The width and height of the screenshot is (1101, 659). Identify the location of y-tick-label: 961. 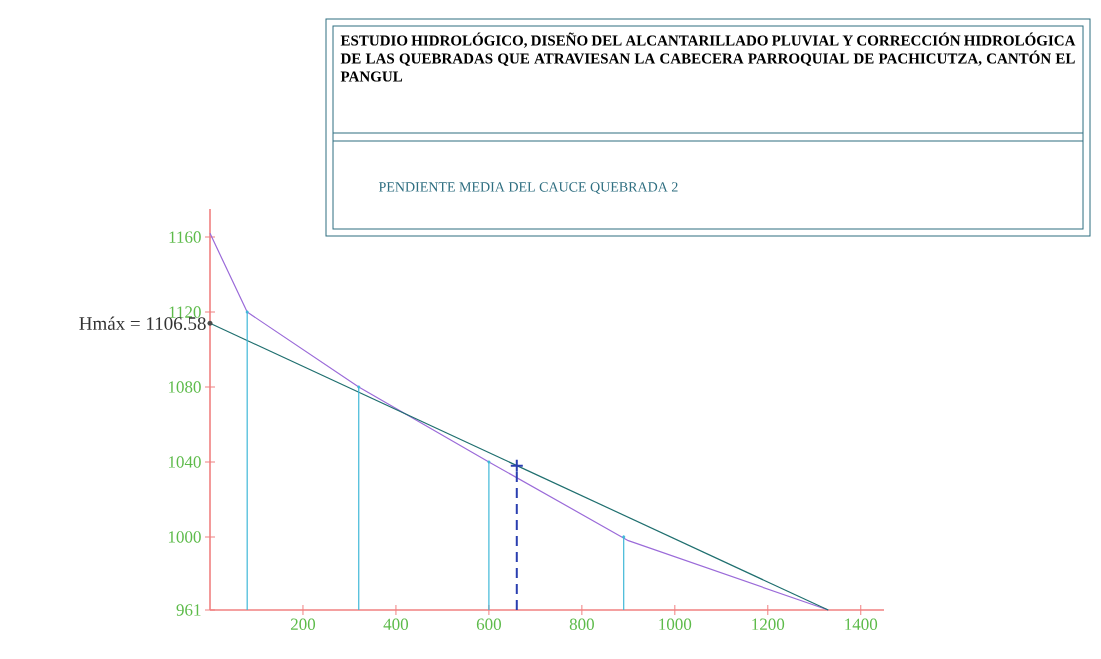
(188, 610).